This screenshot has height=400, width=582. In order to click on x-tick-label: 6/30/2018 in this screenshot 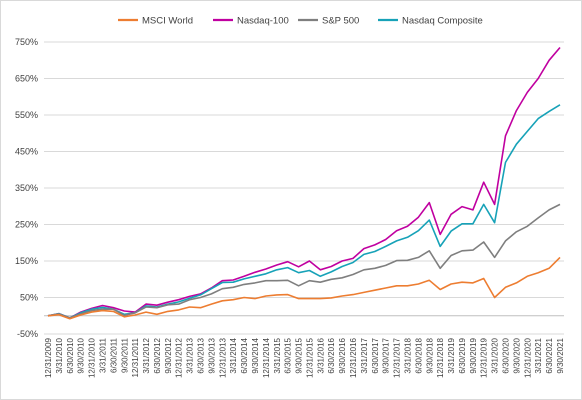, I will do `click(418, 355)`.